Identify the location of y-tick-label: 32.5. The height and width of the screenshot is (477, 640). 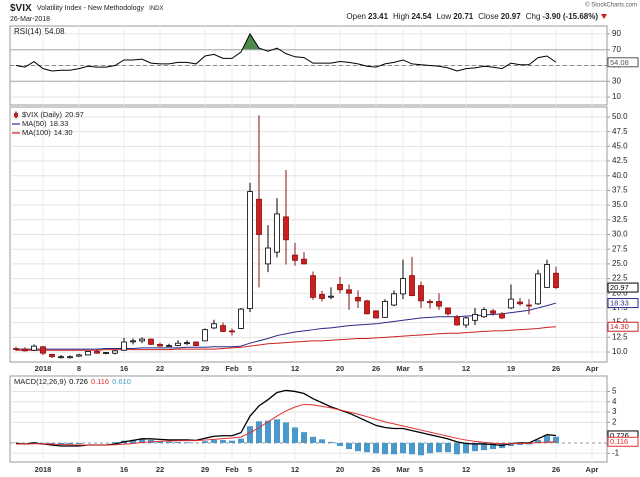
(620, 219).